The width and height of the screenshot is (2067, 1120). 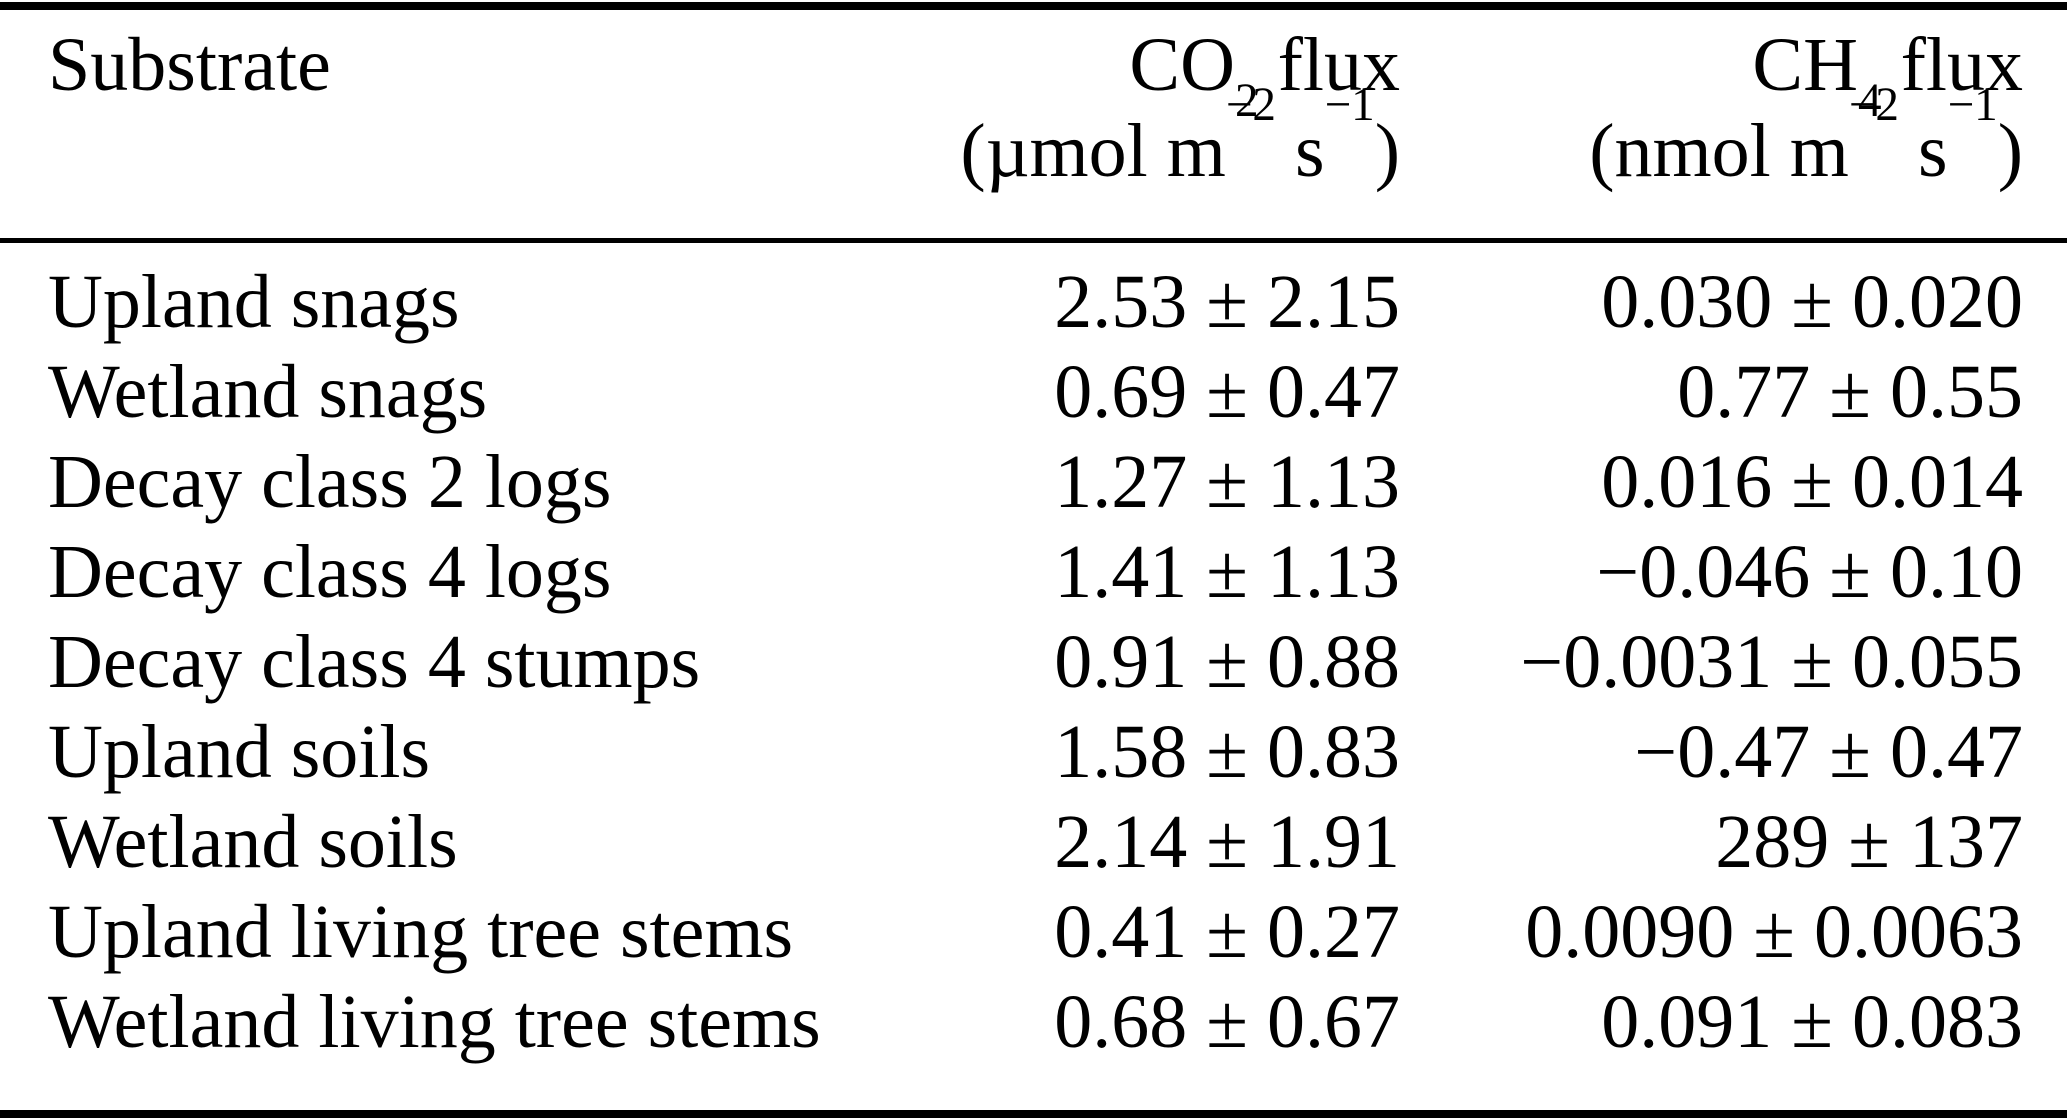 I want to click on table-row: Upland soils 1.58 ± 0.83 −0.47 ± 0.47, so click(x=1033, y=752).